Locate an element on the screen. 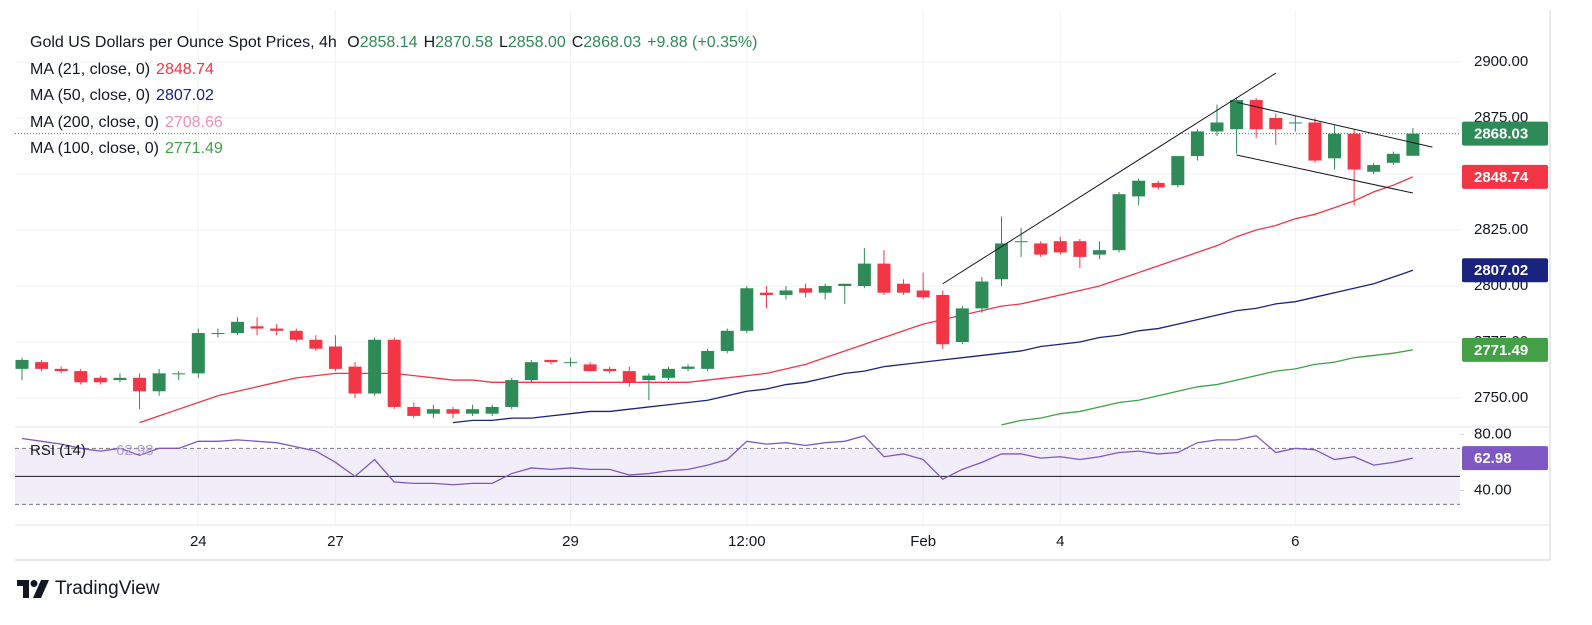 Image resolution: width=1592 pixels, height=625 pixels. rsi-name: RSI (14) is located at coordinates (58, 450).